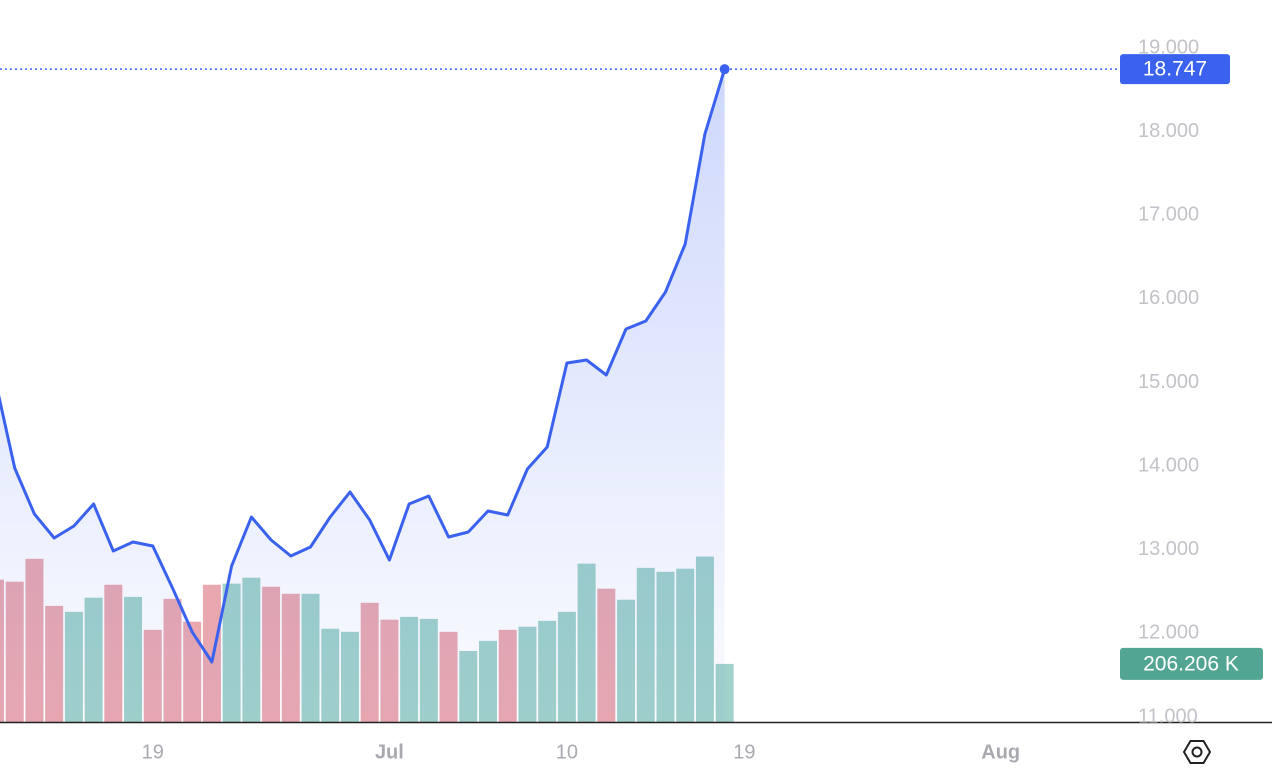  What do you see at coordinates (1168, 465) in the screenshot?
I see `y-tick-label: 14.000` at bounding box center [1168, 465].